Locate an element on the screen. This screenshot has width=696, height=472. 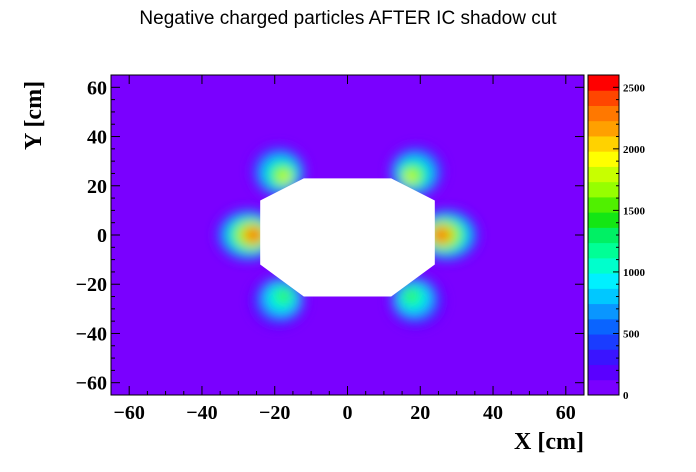
y-tick-label: 0 is located at coordinates (102, 236).